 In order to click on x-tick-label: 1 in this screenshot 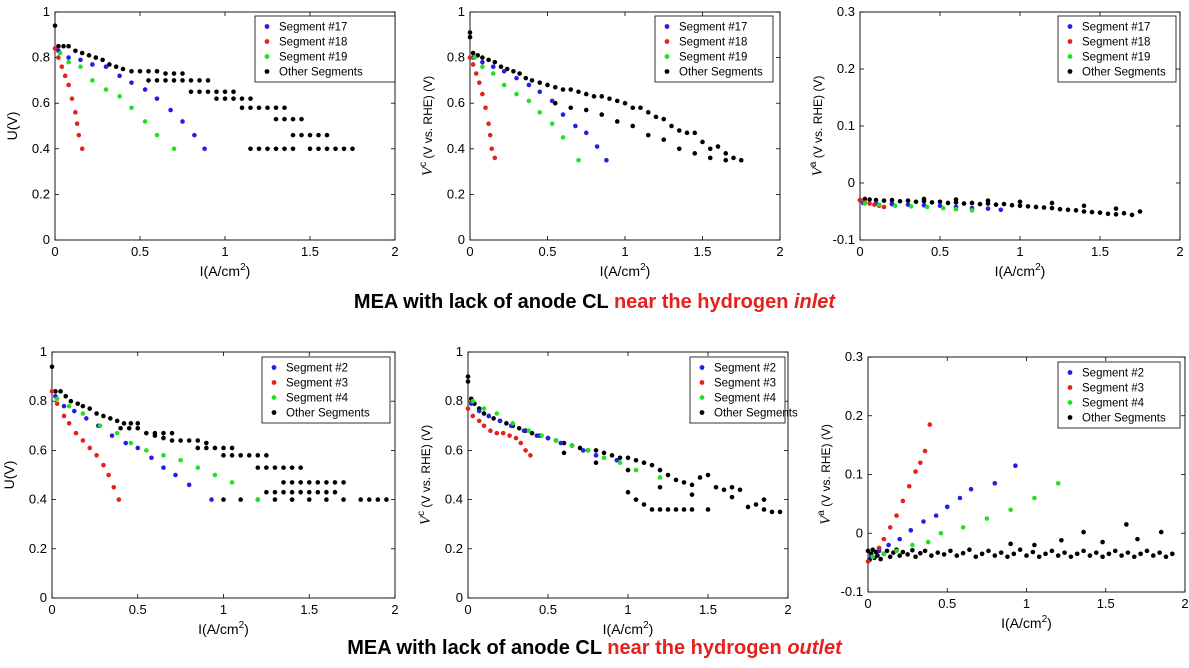, I will do `click(1019, 251)`.